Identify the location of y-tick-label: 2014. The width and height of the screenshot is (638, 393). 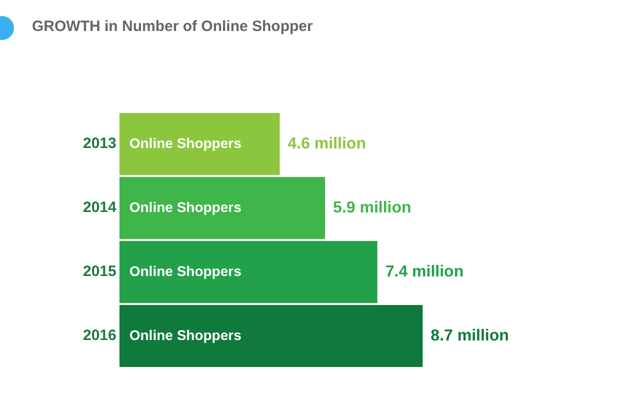
(100, 207).